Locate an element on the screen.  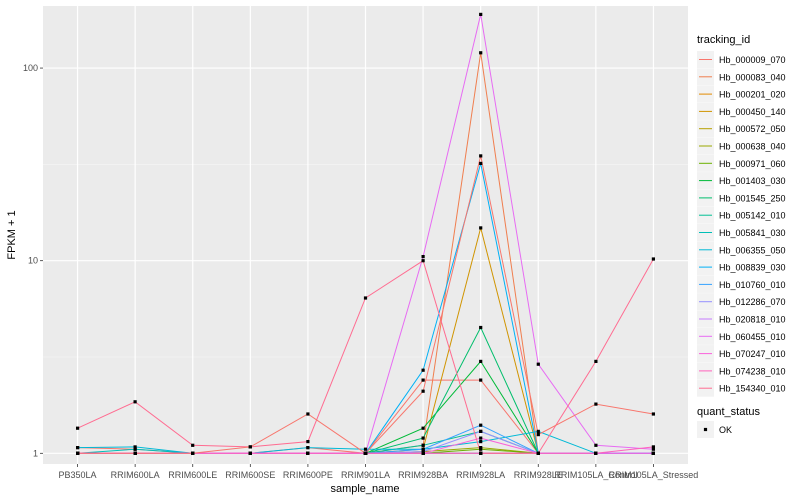
x-tick-label: RRIM928LA is located at coordinates (480, 475).